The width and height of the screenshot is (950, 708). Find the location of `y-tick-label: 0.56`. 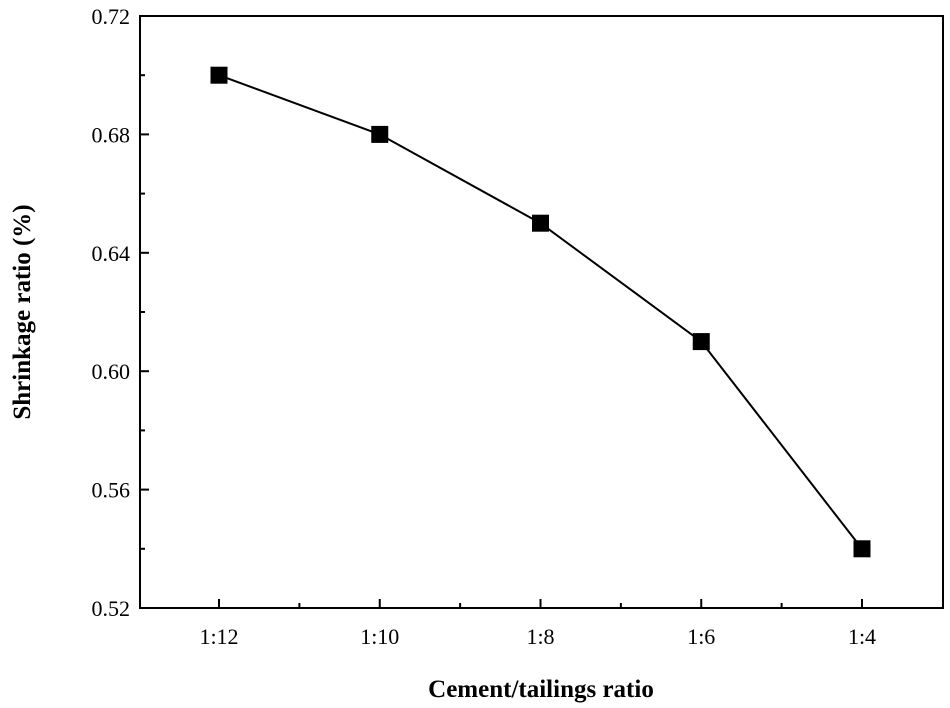

y-tick-label: 0.56 is located at coordinates (111, 490).